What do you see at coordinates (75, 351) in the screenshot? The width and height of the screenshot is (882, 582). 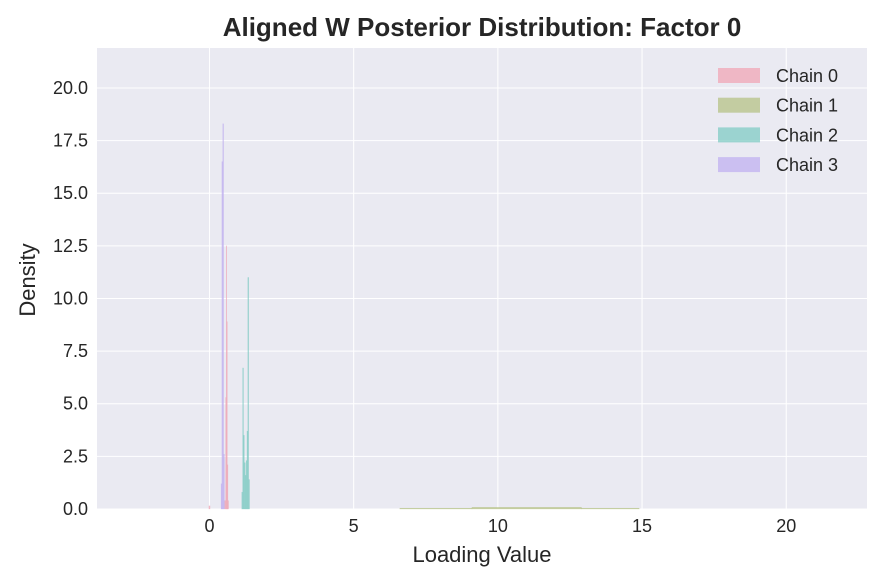 I see `y-tick-label: 7.5` at bounding box center [75, 351].